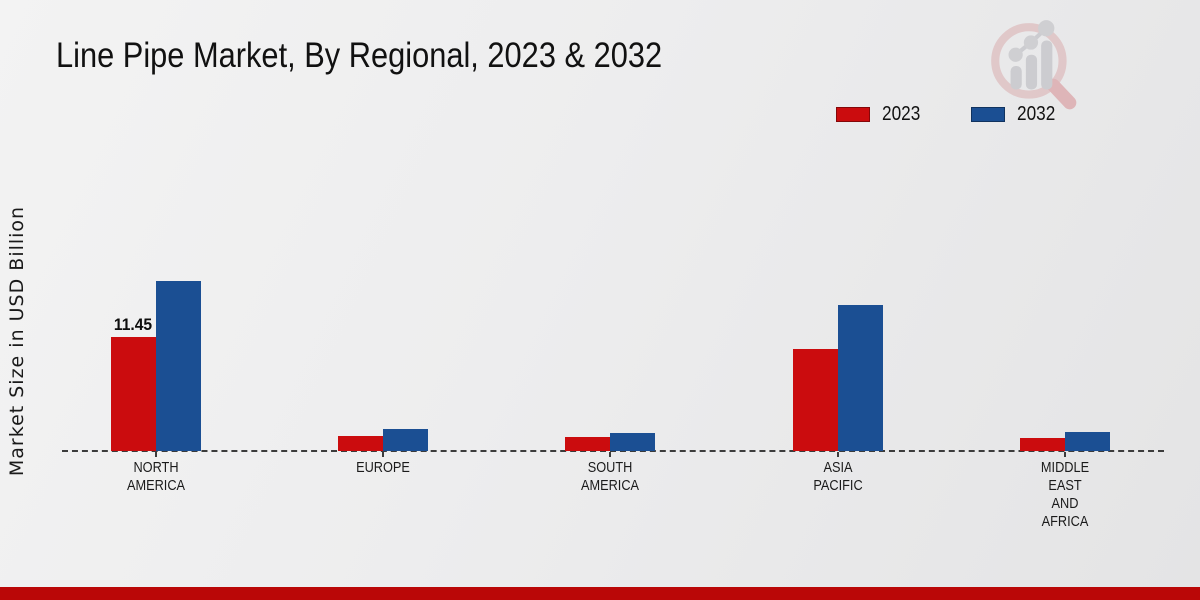 The width and height of the screenshot is (1200, 600). I want to click on magnifier-ring-icon, so click(1029, 61).